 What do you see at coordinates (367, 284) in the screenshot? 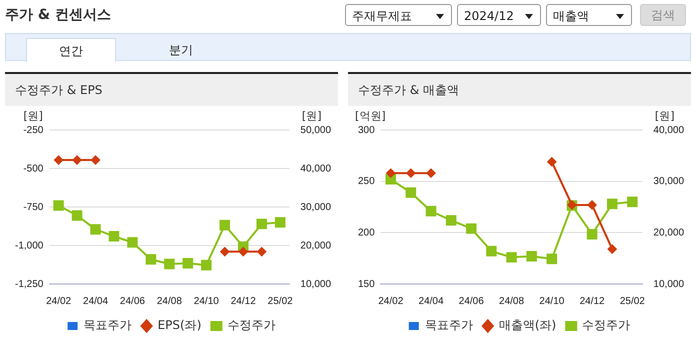
I see `y-tick-label: 150` at bounding box center [367, 284].